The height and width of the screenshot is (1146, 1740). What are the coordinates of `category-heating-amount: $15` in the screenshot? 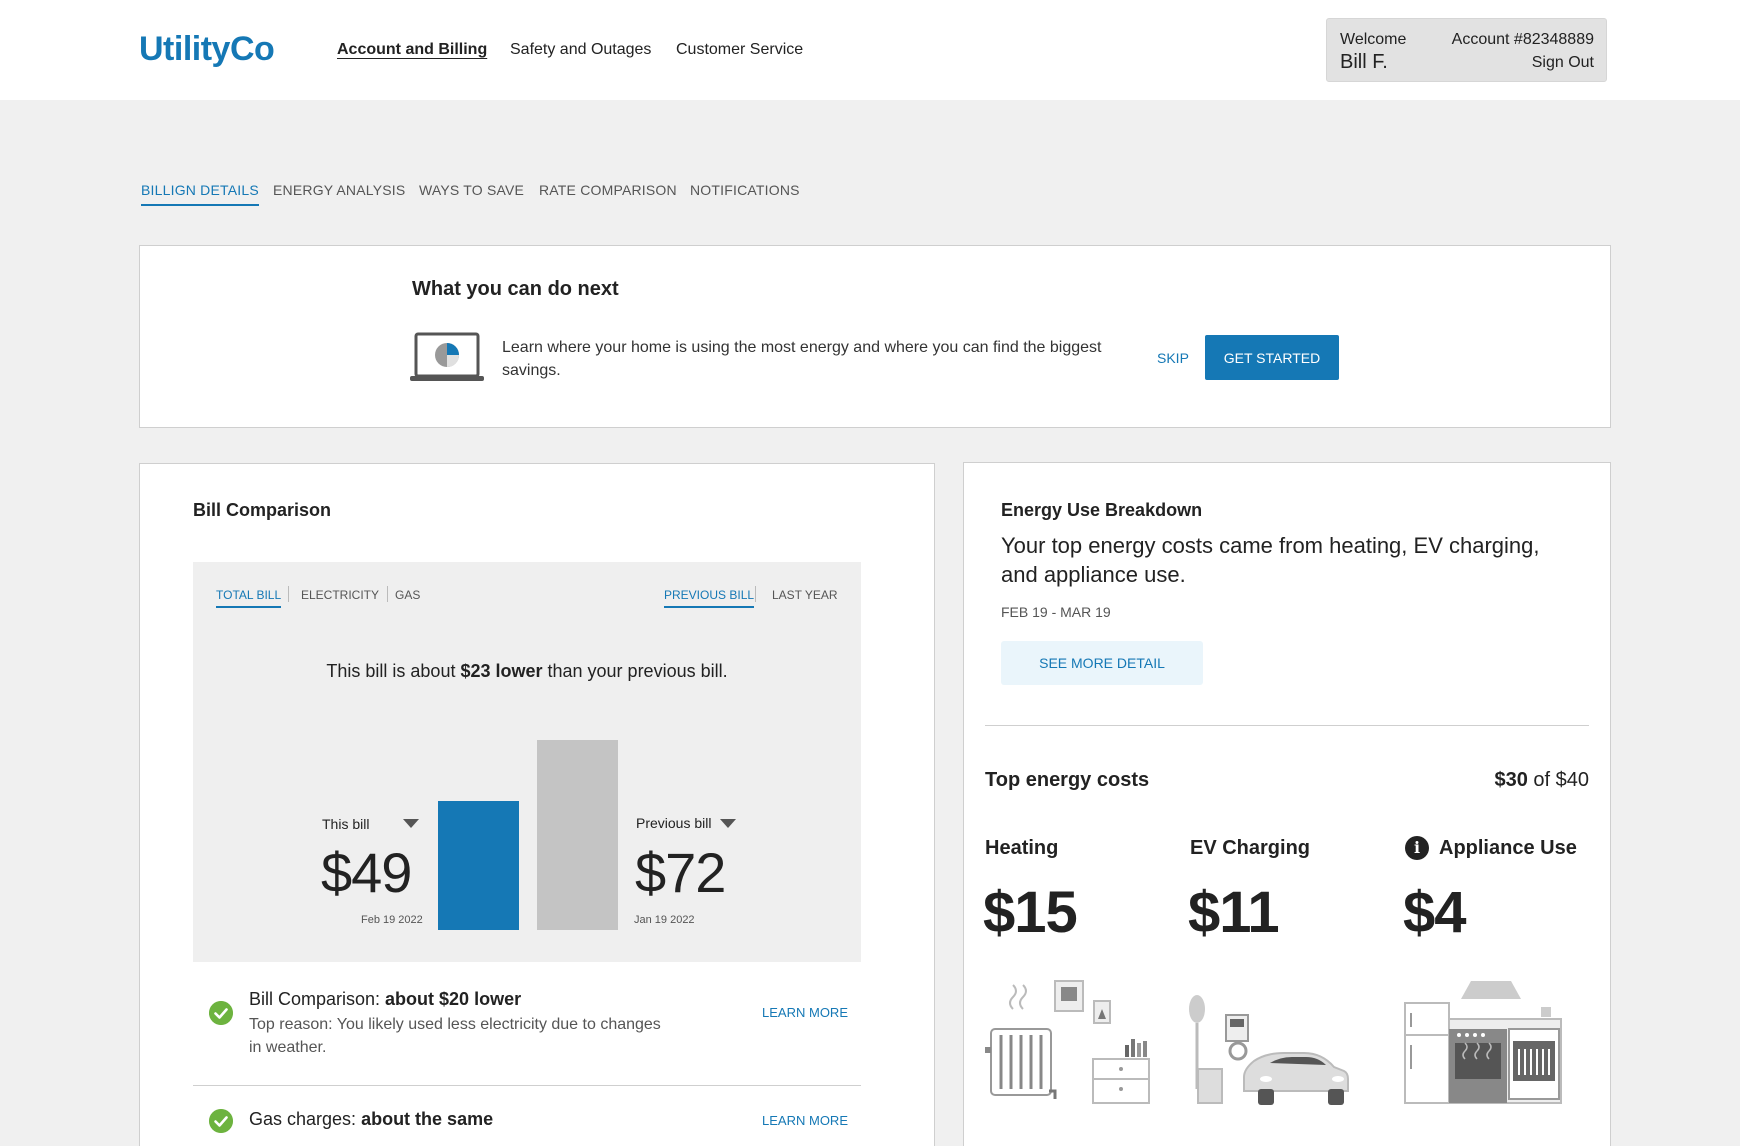 It's located at (1030, 912).